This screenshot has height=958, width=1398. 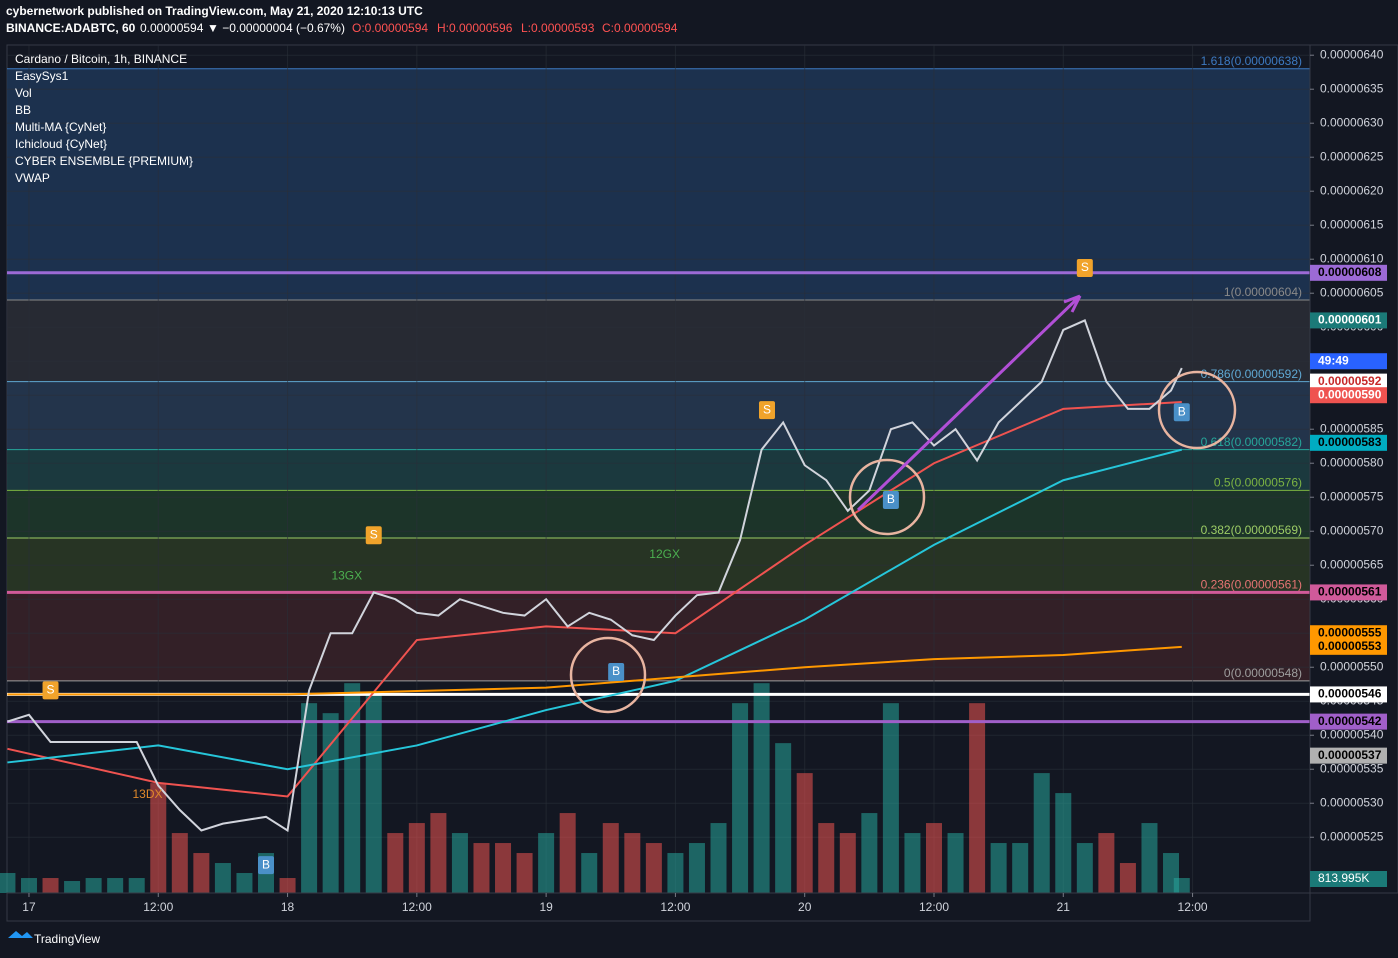 I want to click on price-label: 0.00000583, so click(x=1350, y=442).